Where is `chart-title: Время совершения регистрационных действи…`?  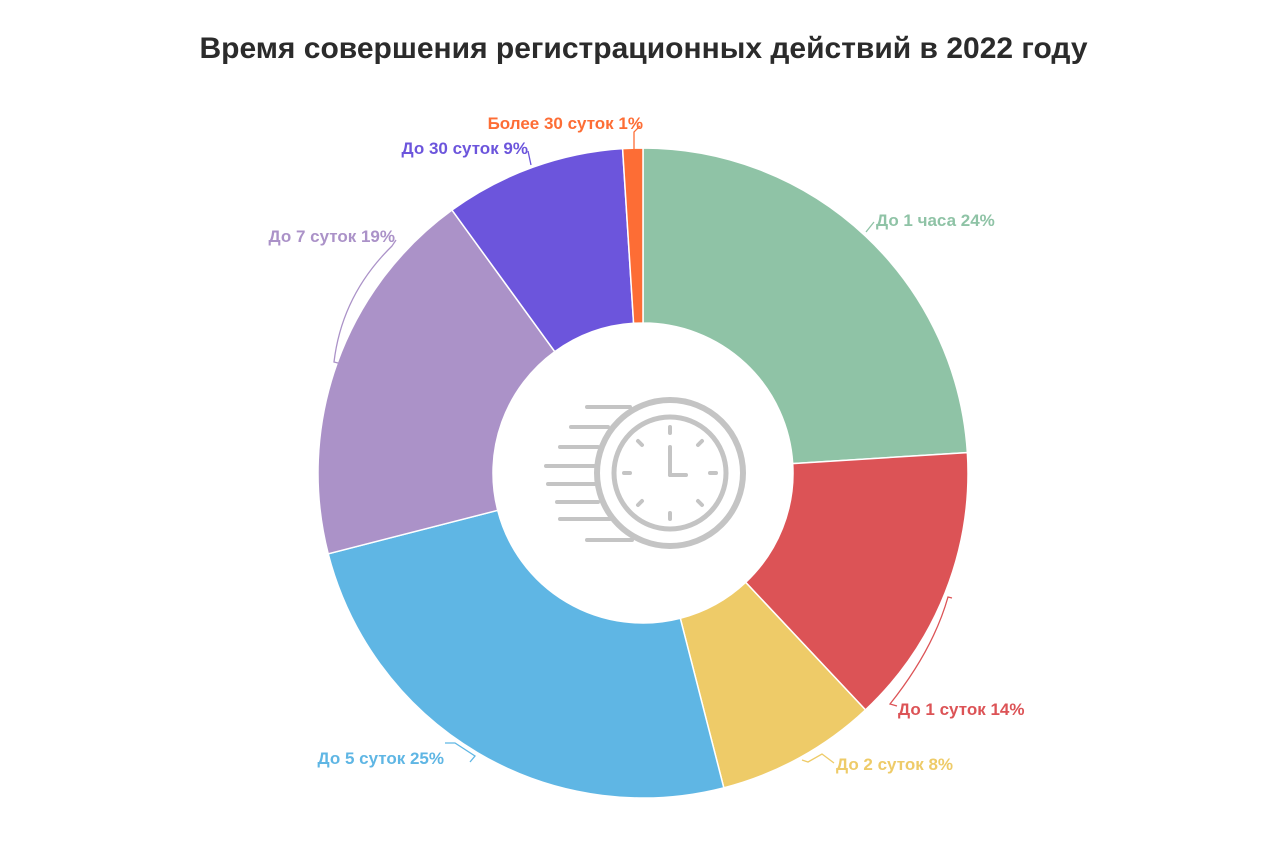 chart-title: Время совершения регистрационных действи… is located at coordinates (643, 48).